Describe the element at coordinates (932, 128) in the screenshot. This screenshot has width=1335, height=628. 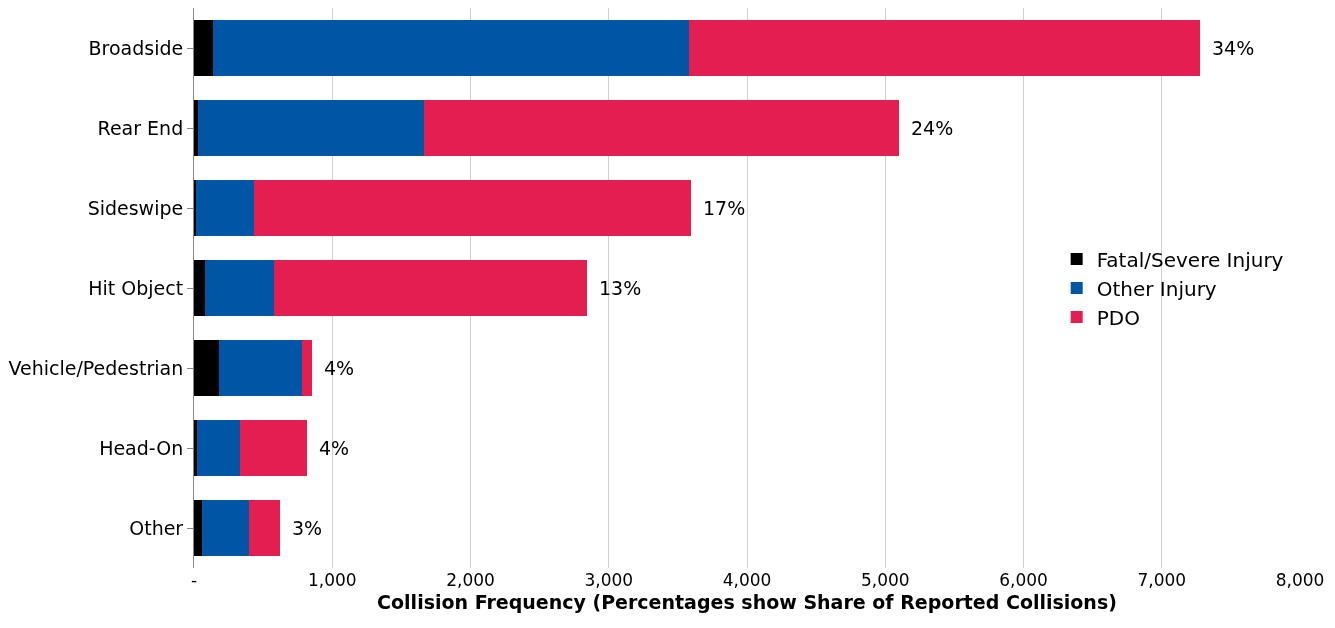
I see `annotation: 24%` at that location.